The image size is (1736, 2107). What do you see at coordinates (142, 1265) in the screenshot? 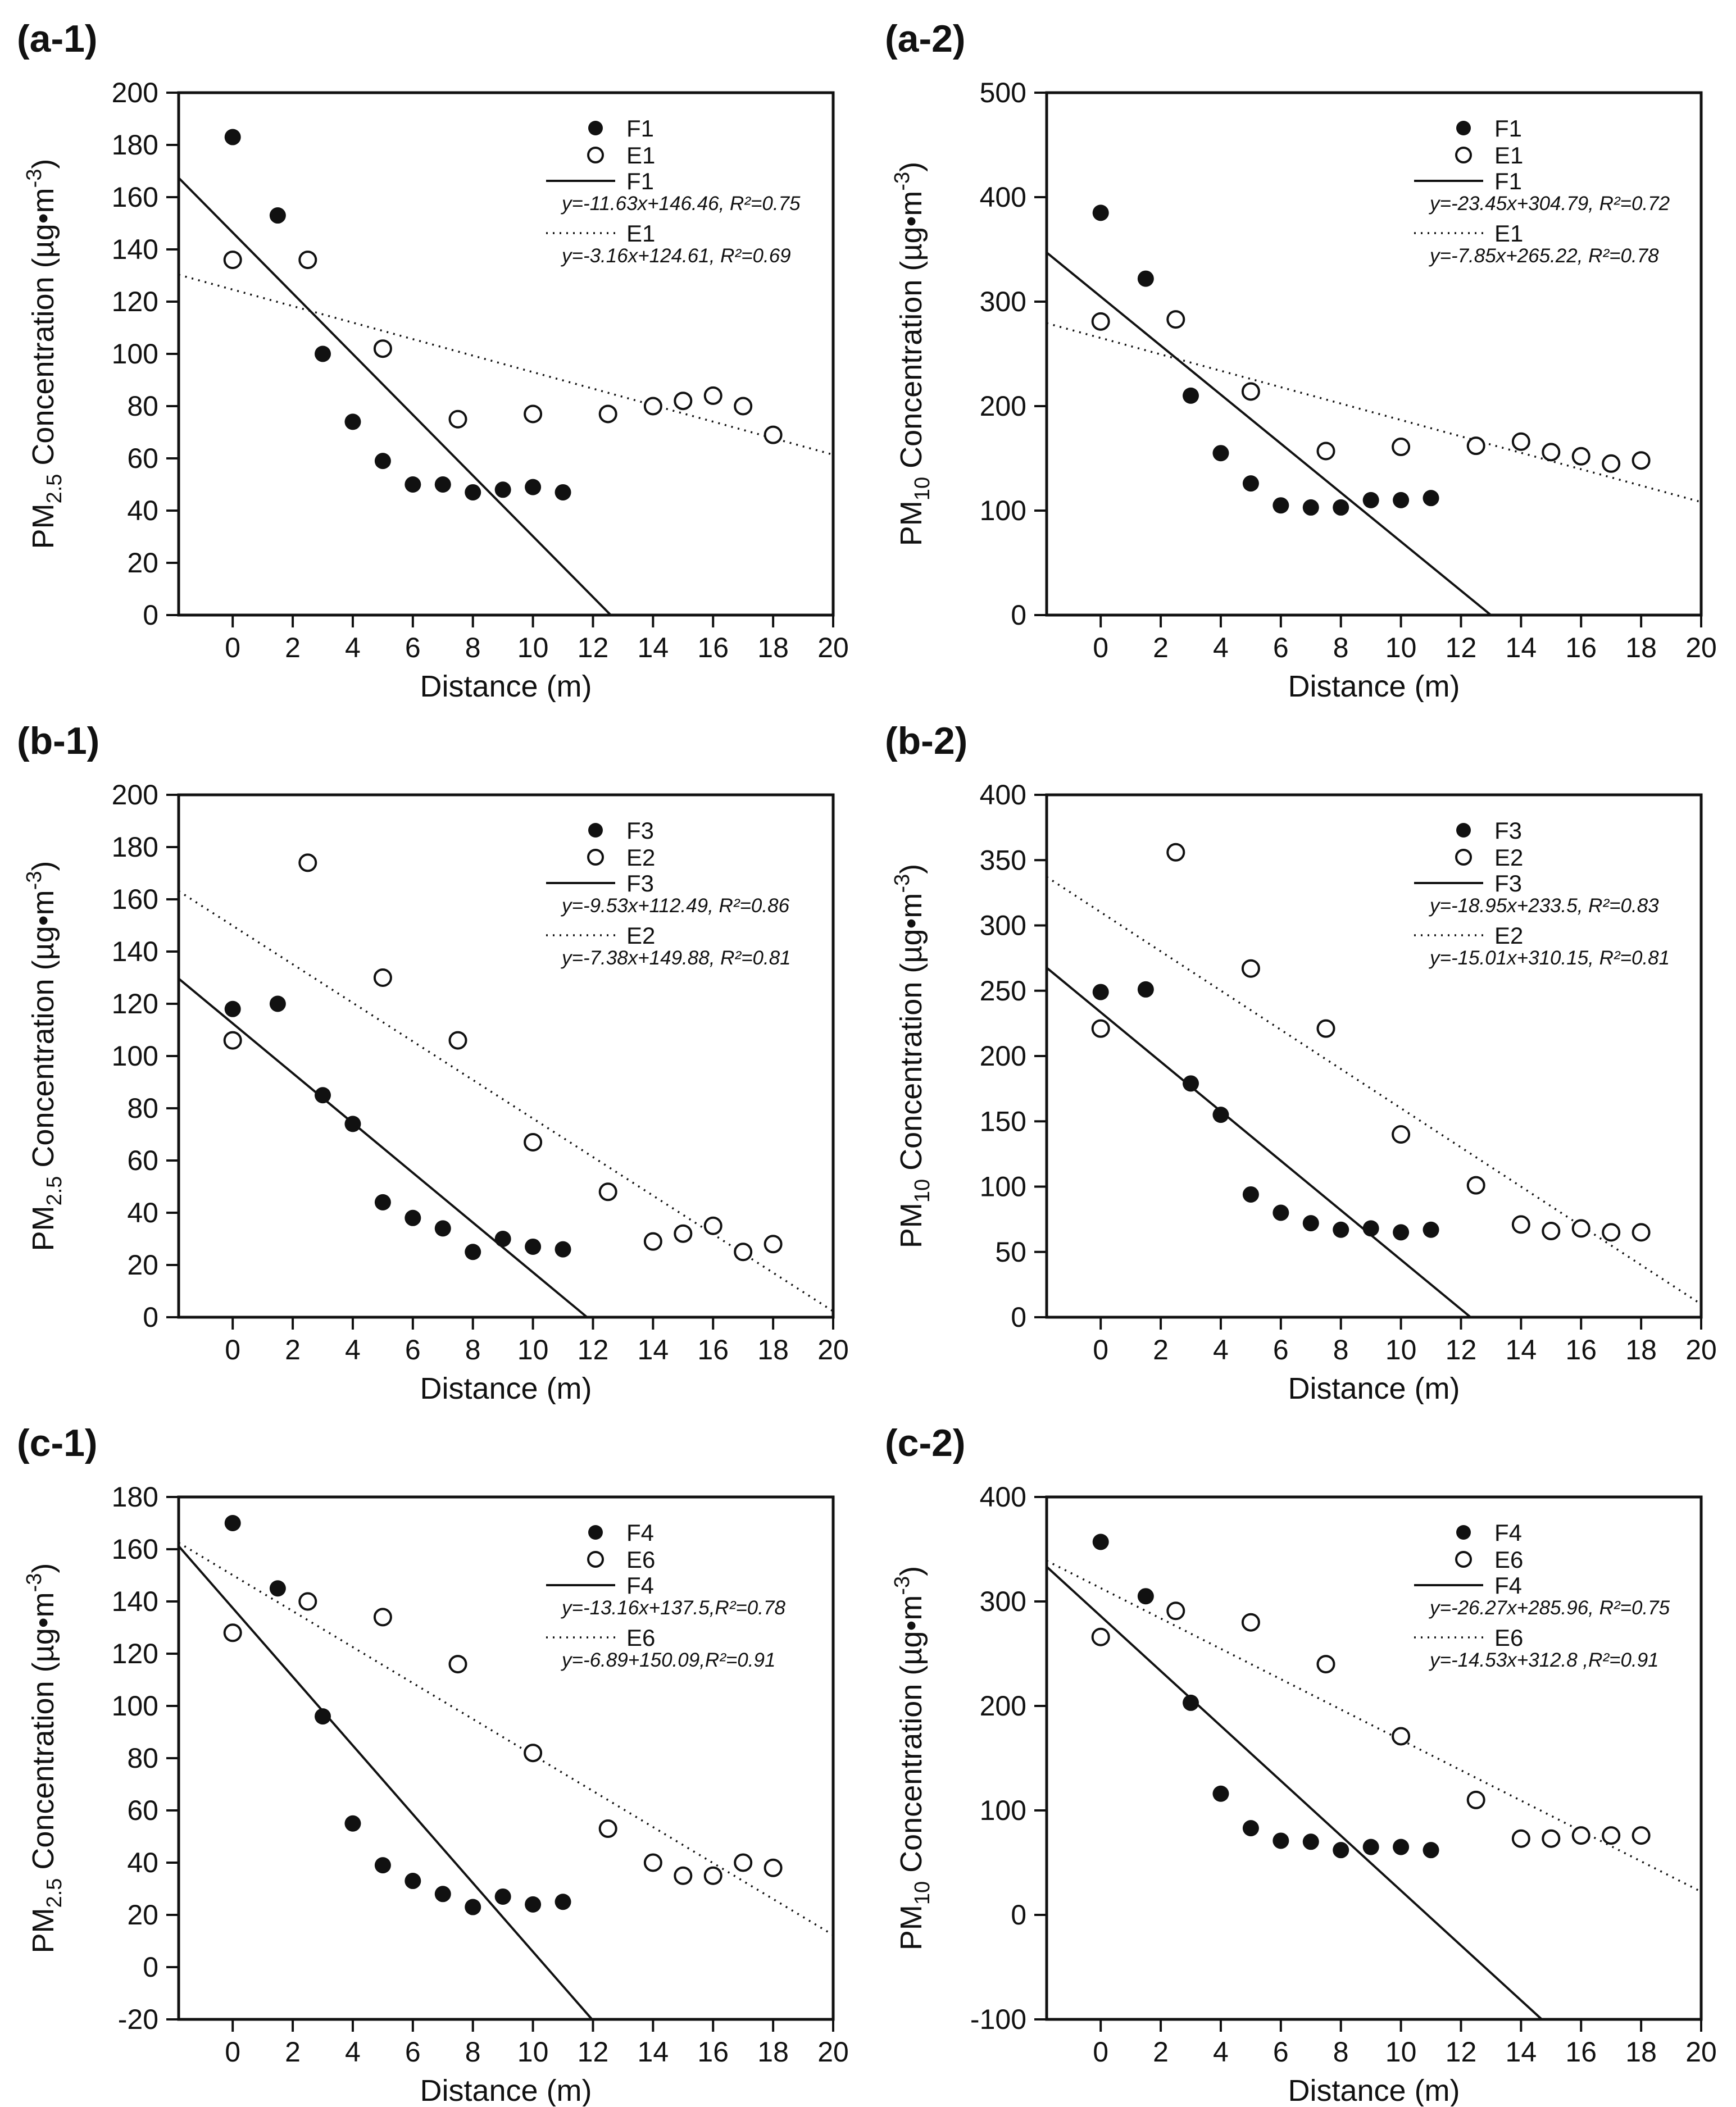
I see `y-tick-label: 20` at bounding box center [142, 1265].